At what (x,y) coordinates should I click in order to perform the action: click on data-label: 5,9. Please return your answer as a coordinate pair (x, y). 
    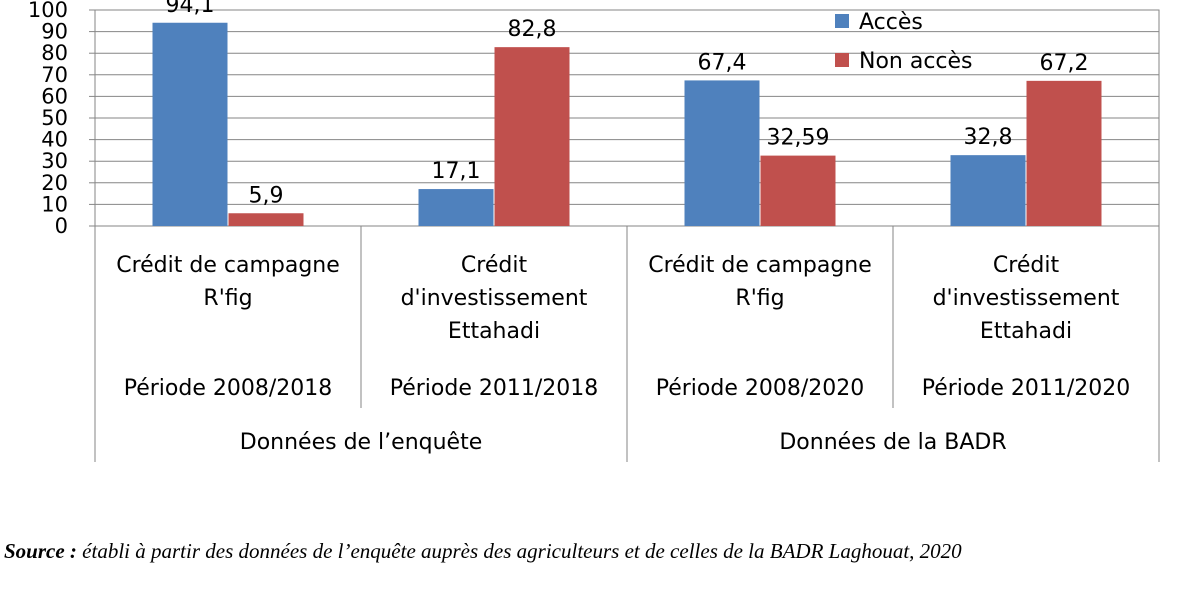
    Looking at the image, I should click on (266, 195).